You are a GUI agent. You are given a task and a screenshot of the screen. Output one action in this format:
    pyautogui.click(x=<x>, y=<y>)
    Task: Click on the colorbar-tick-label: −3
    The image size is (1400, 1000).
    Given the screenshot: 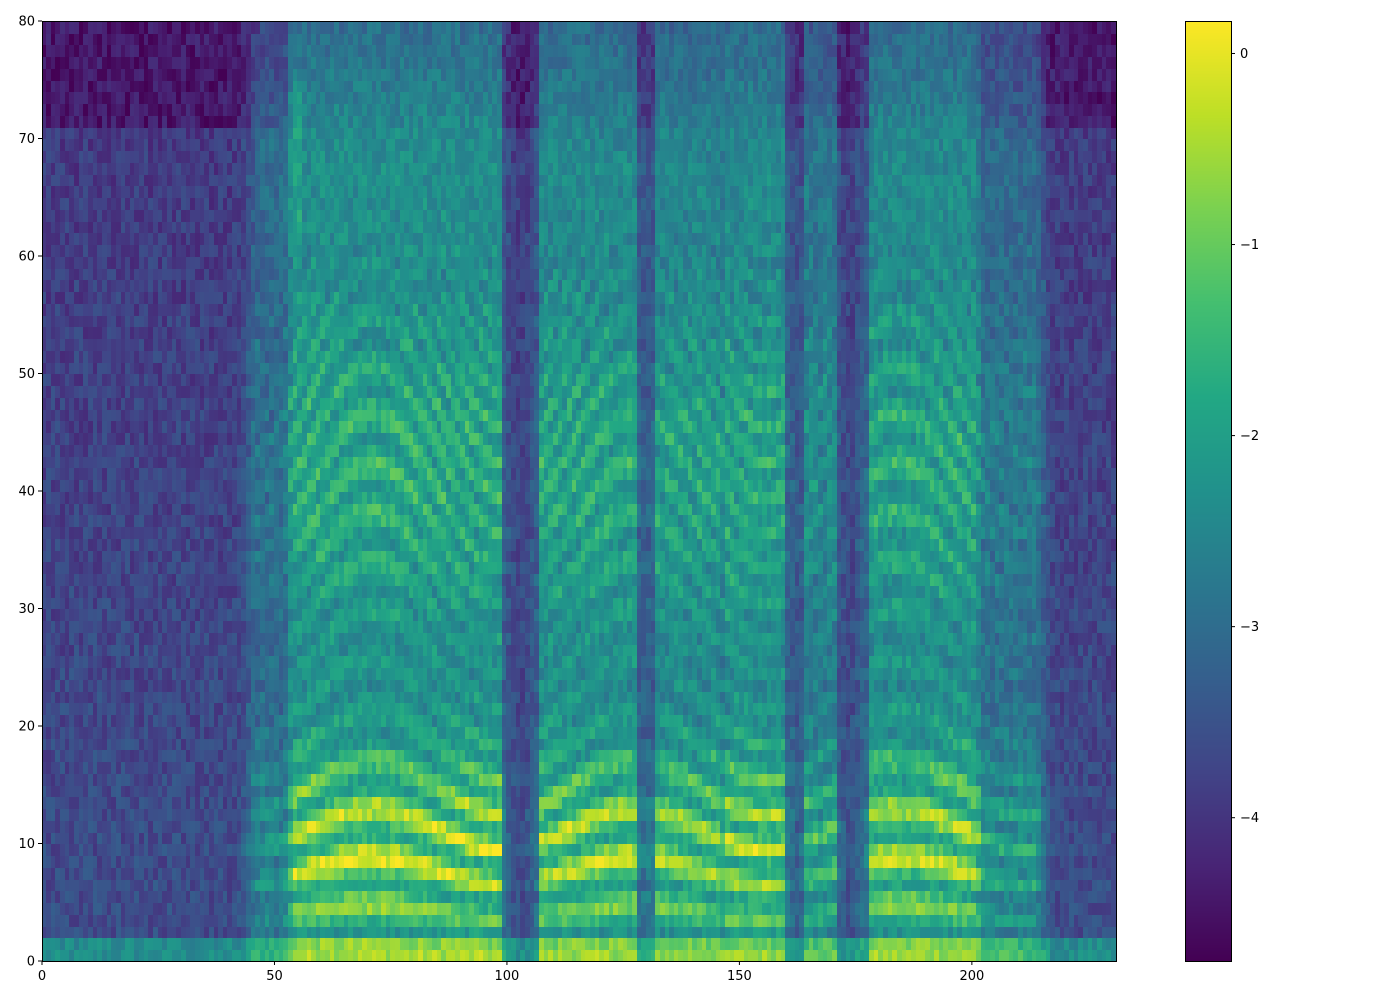 What is the action you would take?
    pyautogui.click(x=1249, y=627)
    